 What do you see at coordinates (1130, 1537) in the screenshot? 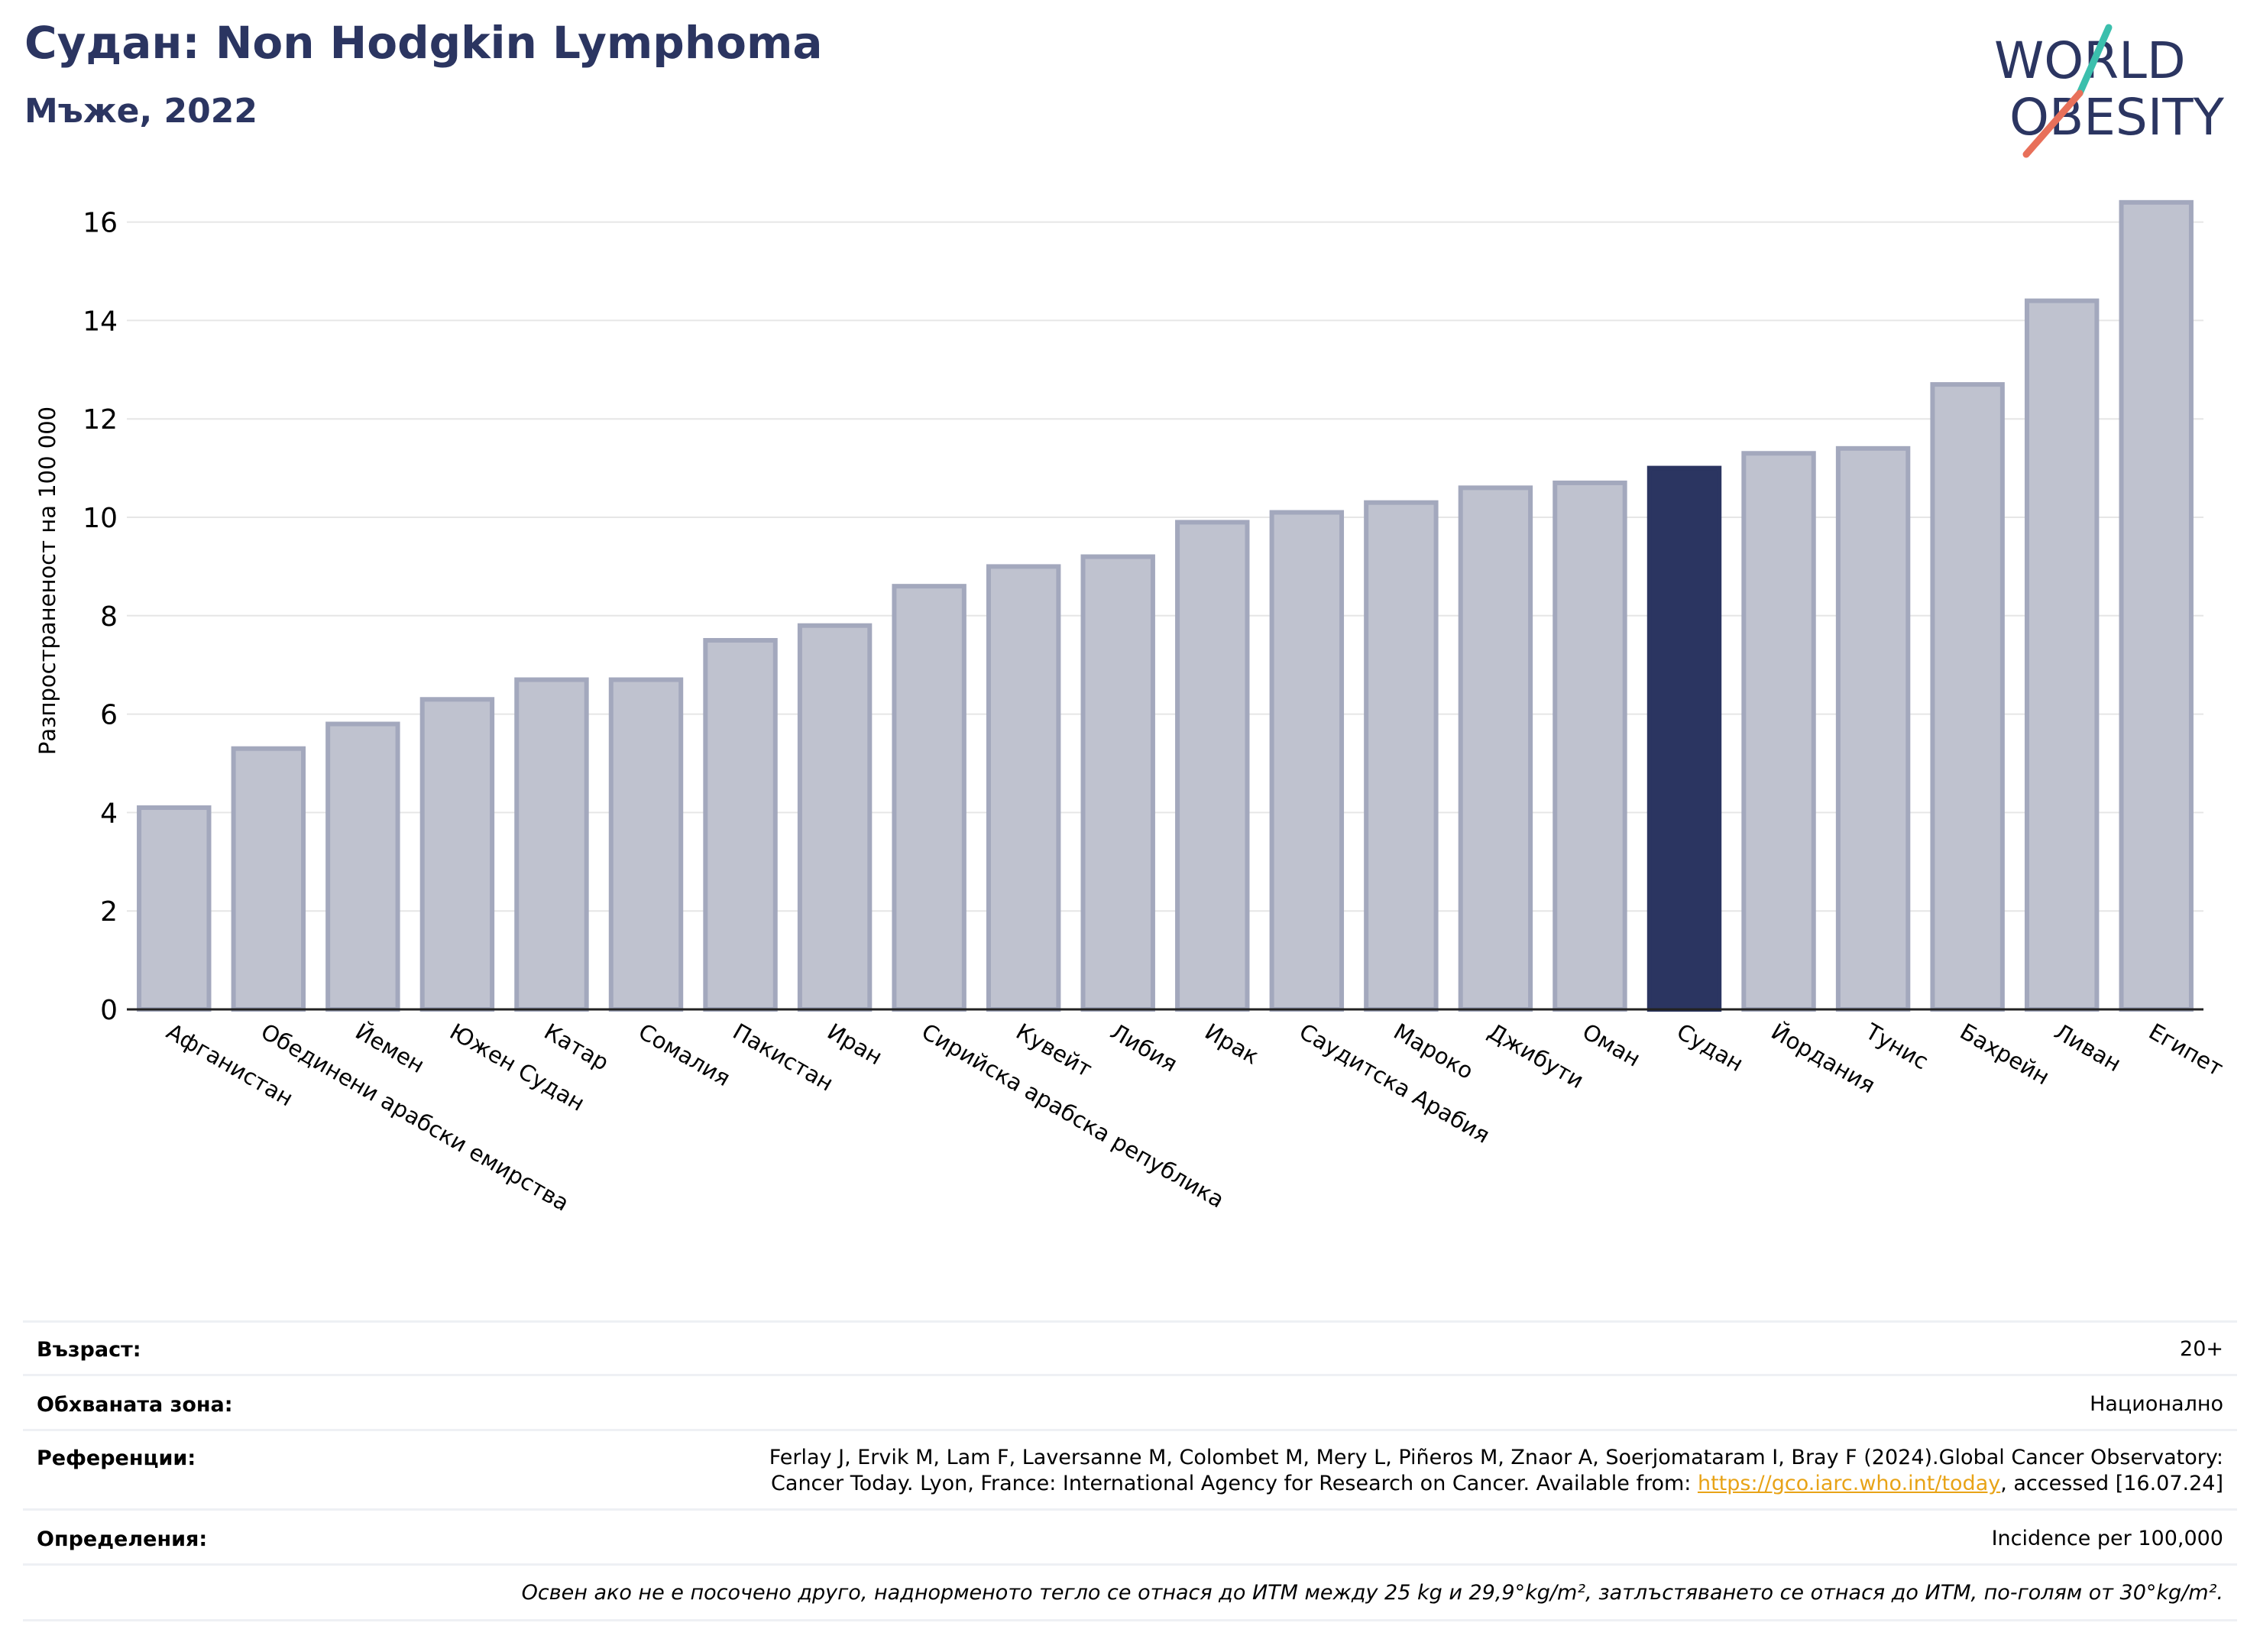
I see `footer-row-definitions: Определения: Incidence per 100,000` at bounding box center [1130, 1537].